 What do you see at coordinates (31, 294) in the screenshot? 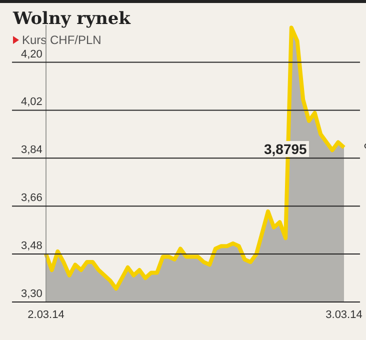
I see `y-tick-label: 3,30` at bounding box center [31, 294].